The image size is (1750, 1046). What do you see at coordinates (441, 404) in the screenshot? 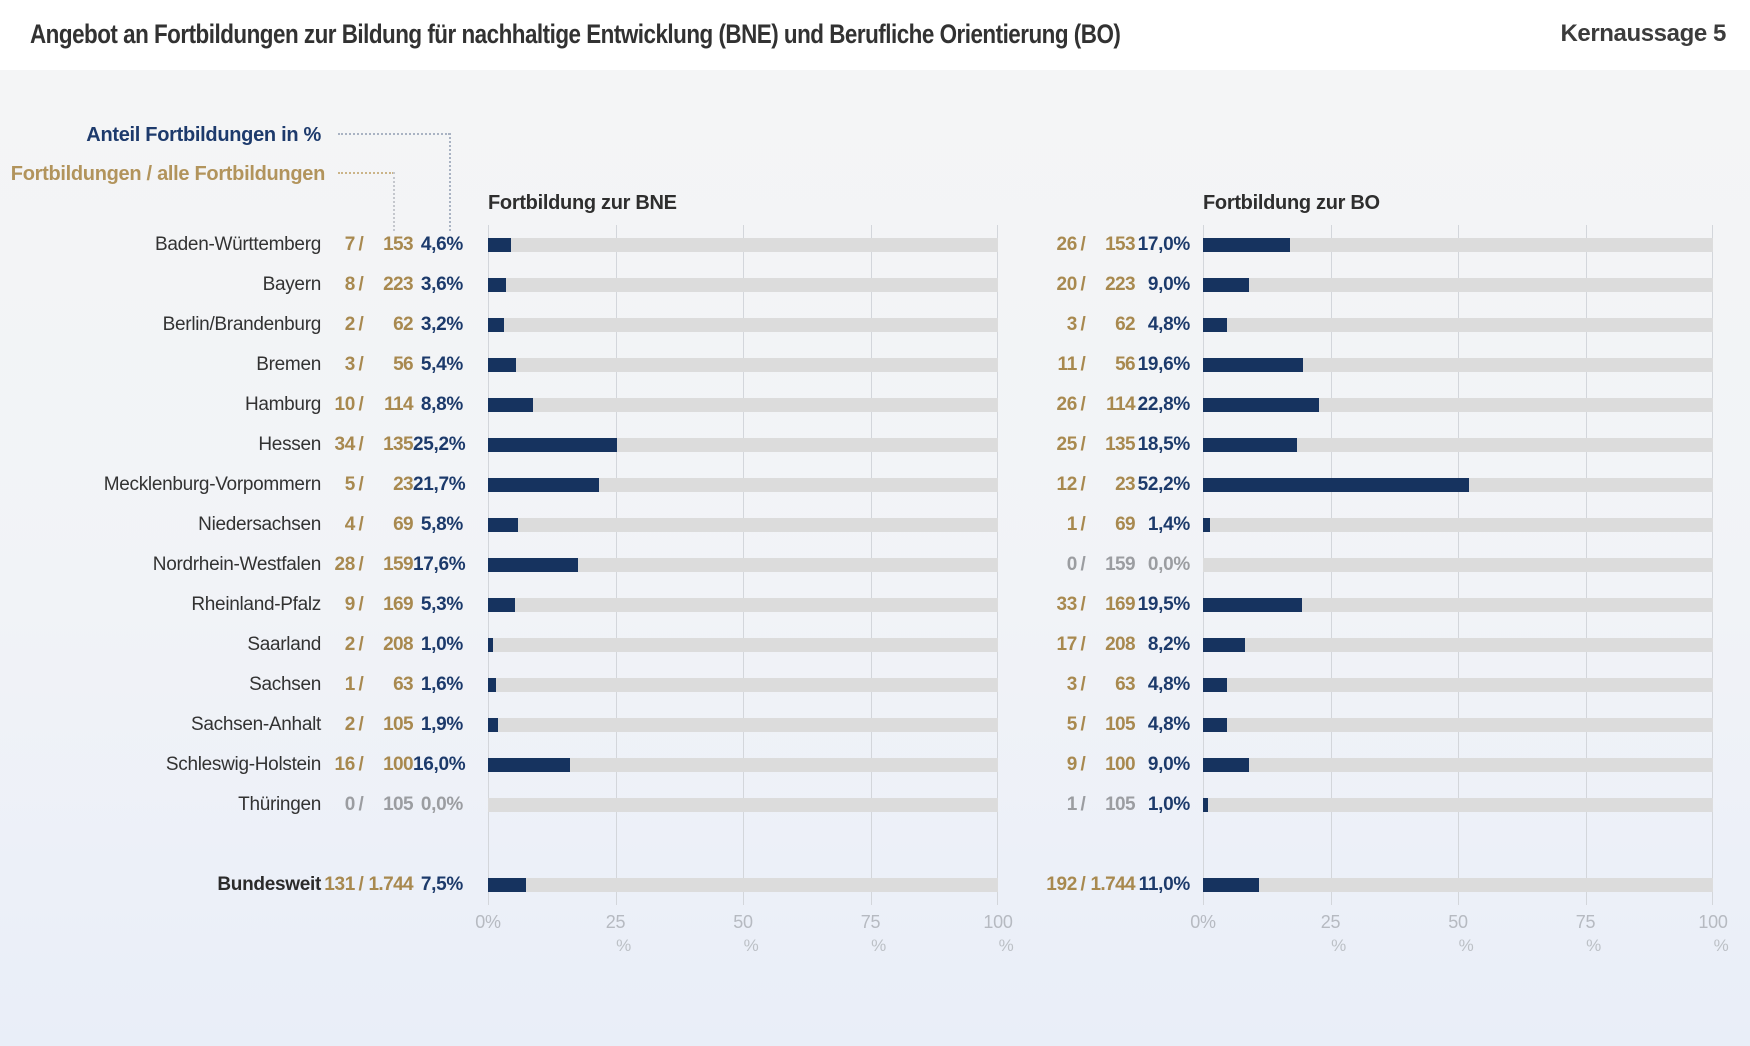
I see `percent-value-bne: 8,8%` at bounding box center [441, 404].